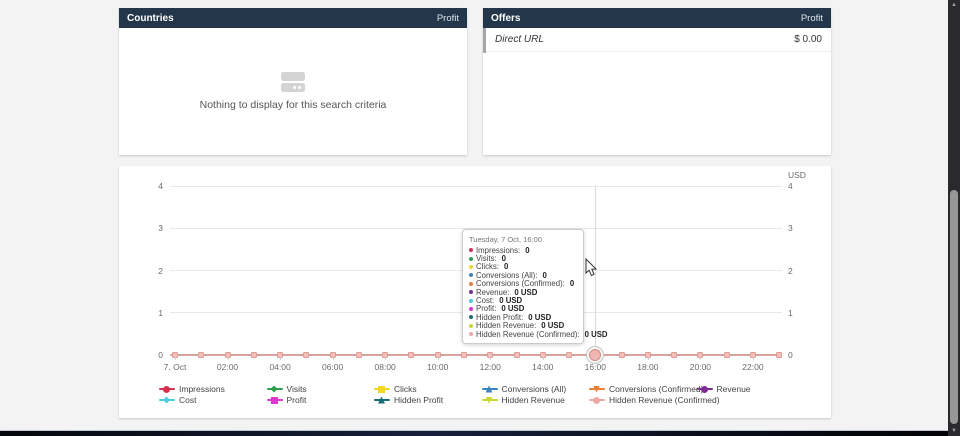  What do you see at coordinates (480, 433) in the screenshot?
I see `window-bottom-edge` at bounding box center [480, 433].